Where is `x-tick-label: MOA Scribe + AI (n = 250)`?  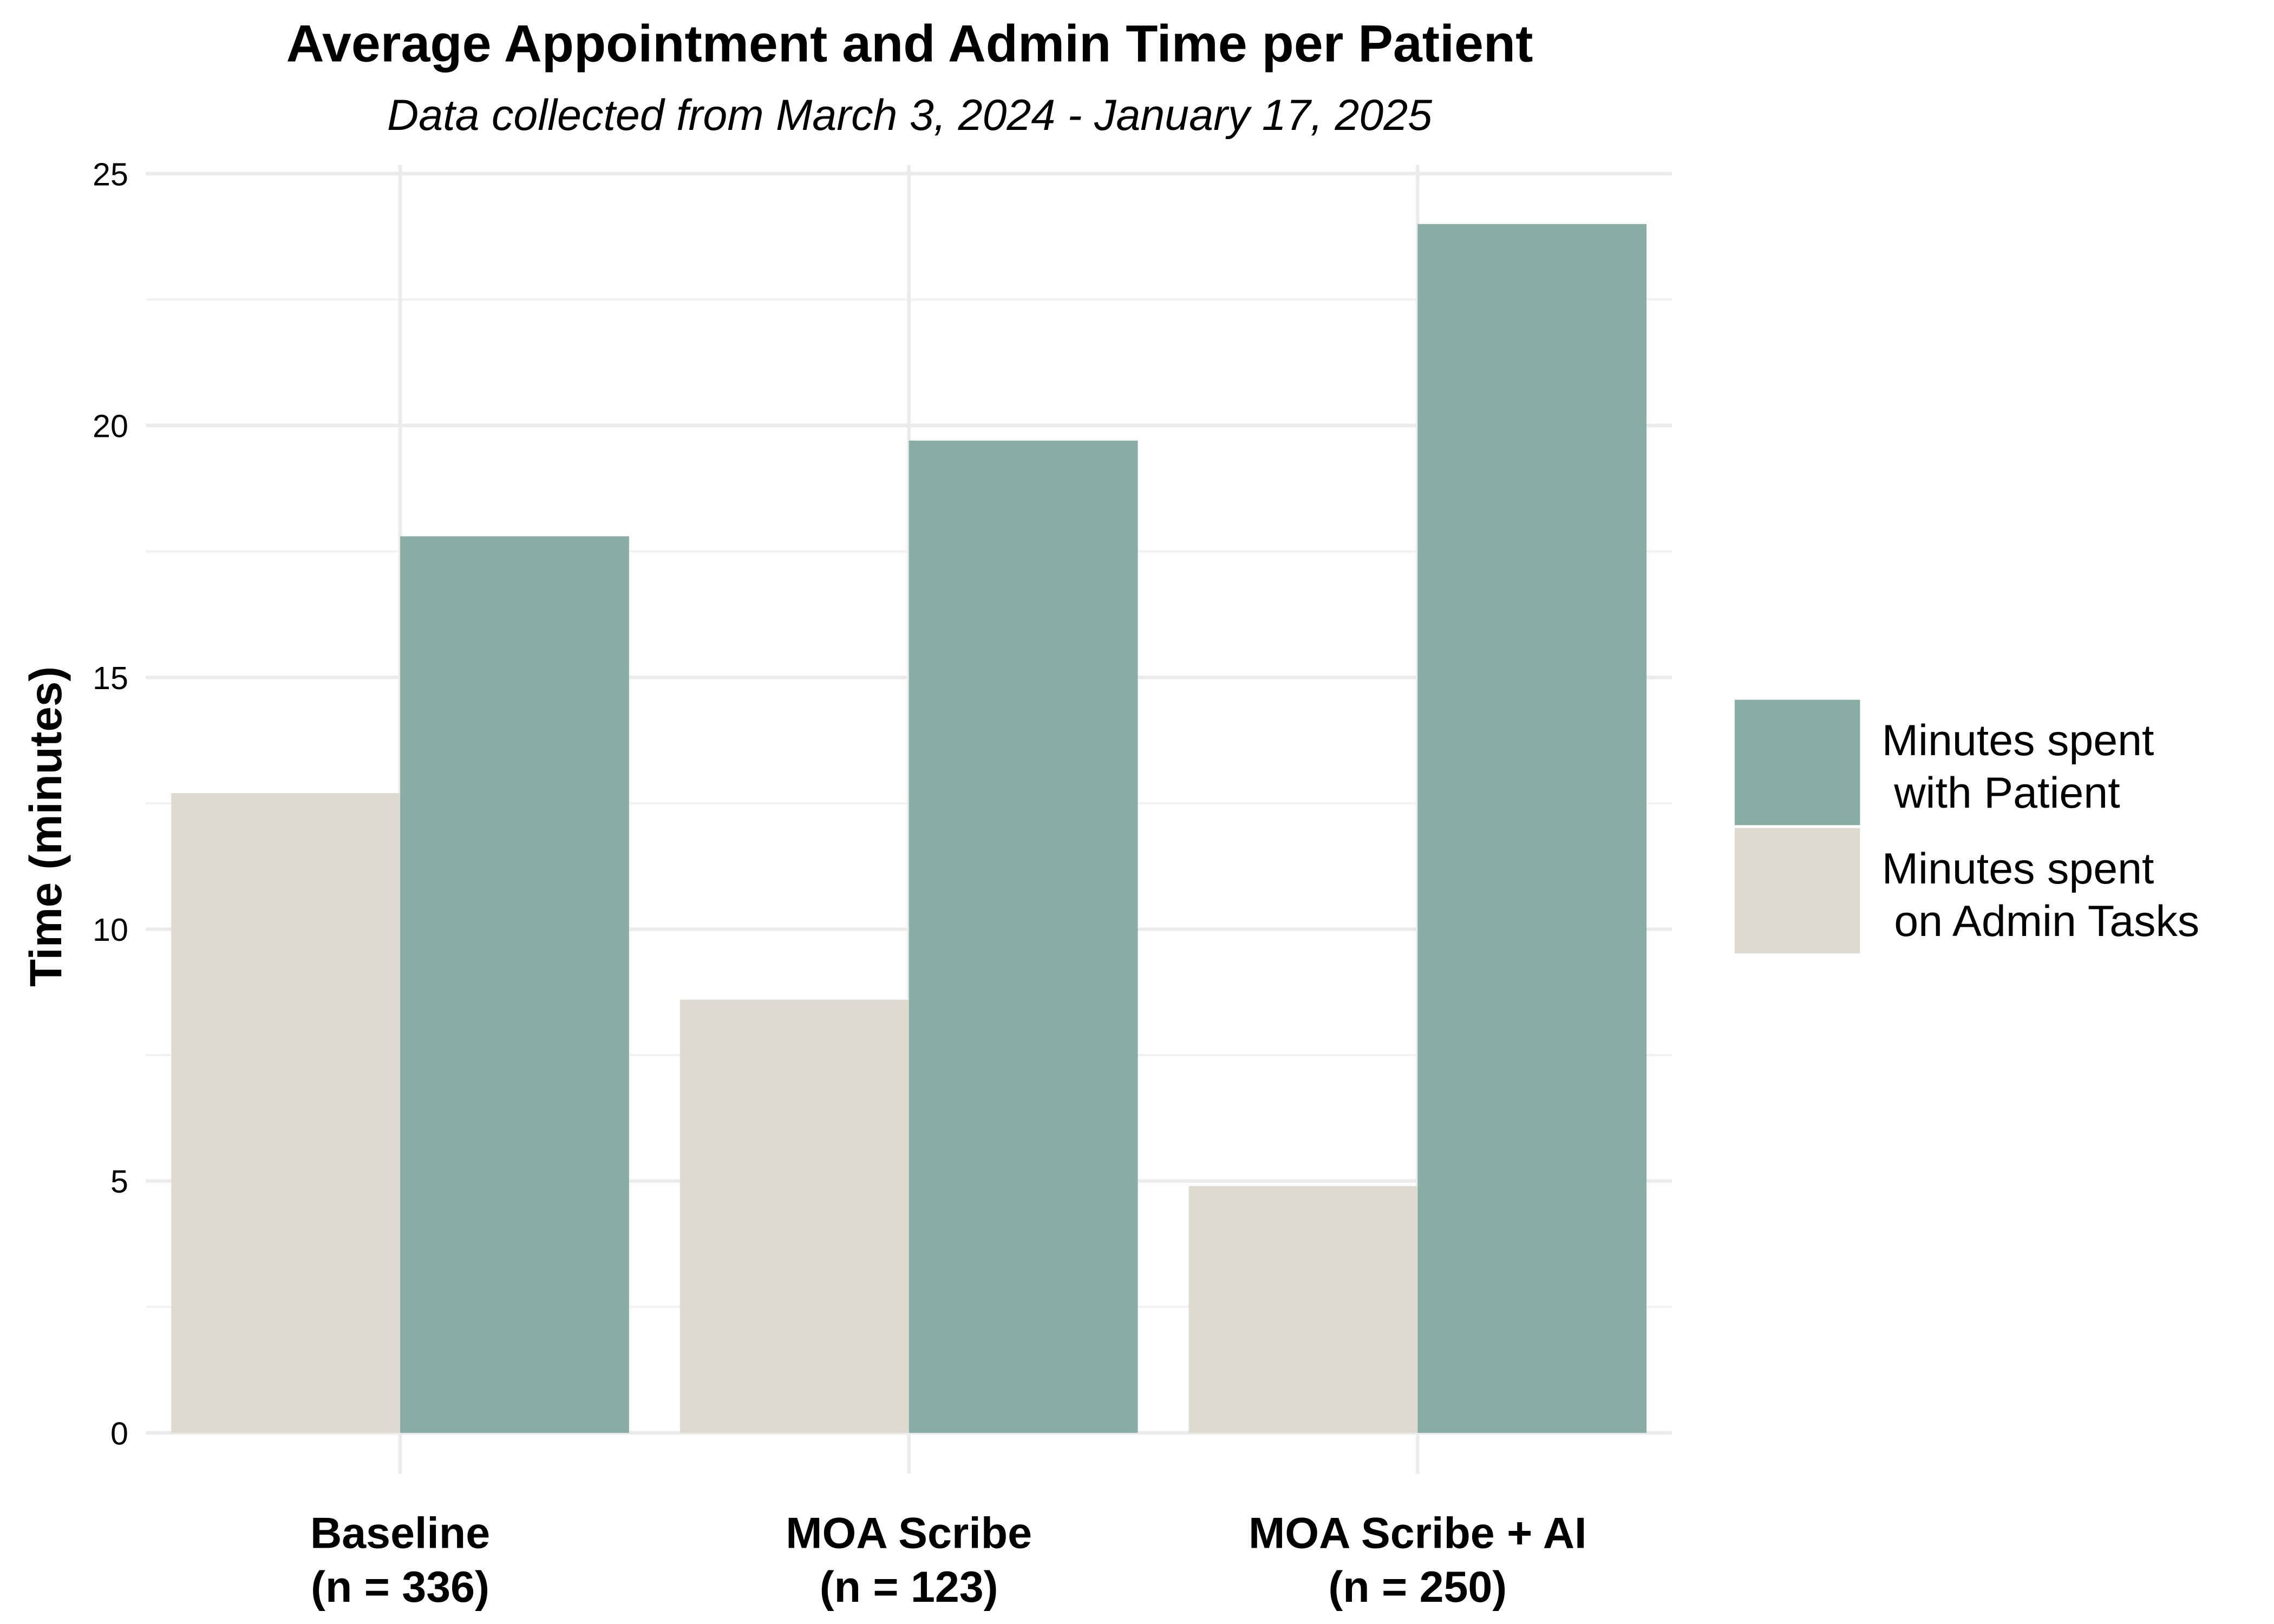 x-tick-label: MOA Scribe + AI (n = 250) is located at coordinates (1418, 1560).